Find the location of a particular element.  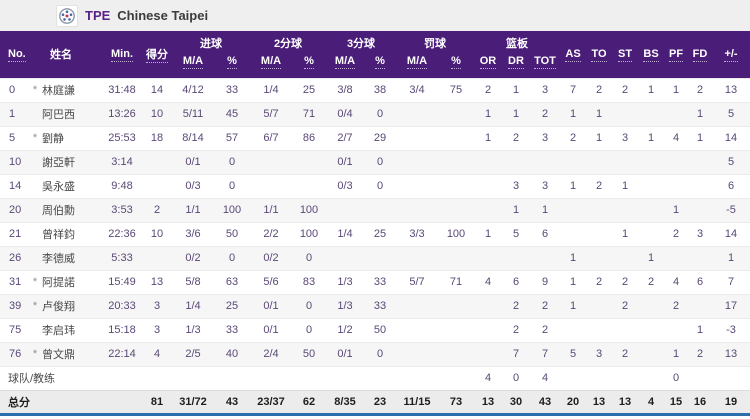

cell-ftp: 100 is located at coordinates (456, 234).